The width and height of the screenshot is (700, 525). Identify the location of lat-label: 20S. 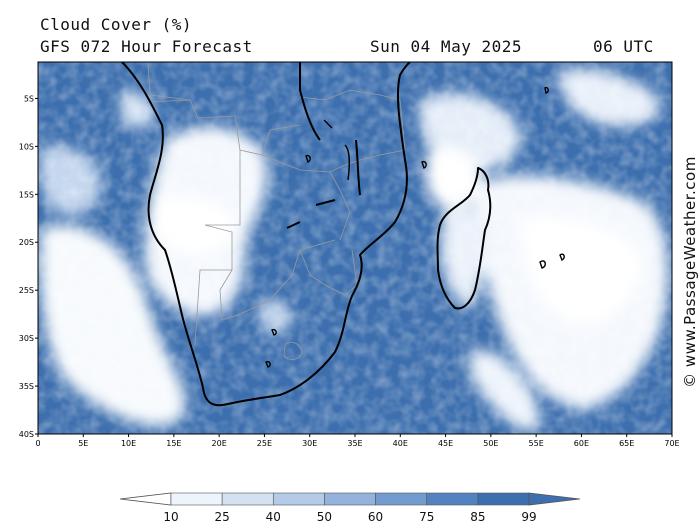
(26, 242).